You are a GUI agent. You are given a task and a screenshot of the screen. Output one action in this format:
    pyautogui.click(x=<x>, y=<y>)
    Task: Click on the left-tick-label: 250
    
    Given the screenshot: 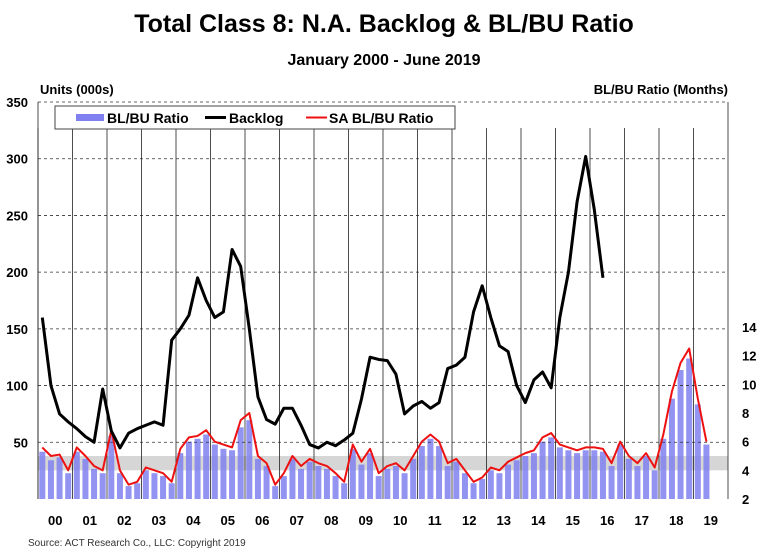 What is the action you would take?
    pyautogui.click(x=17, y=215)
    